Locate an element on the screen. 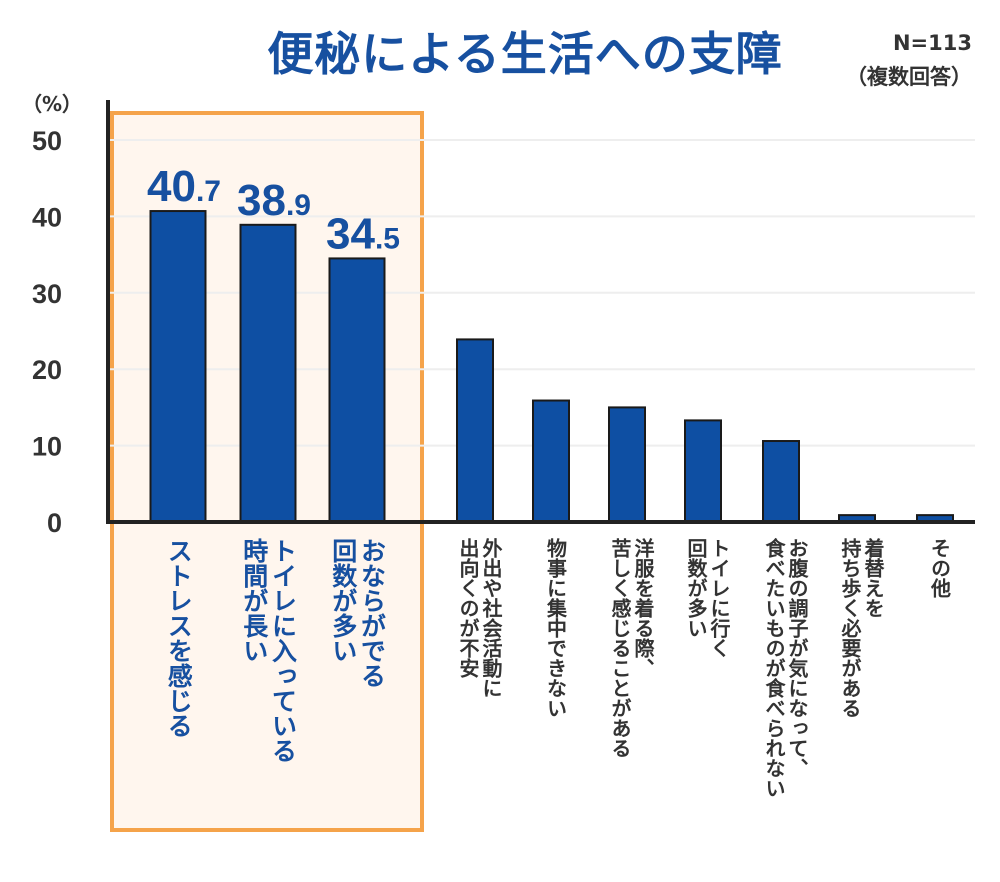  category-label: お腹の調子が気になって、 食べたいものが食べられない is located at coordinates (785, 668).